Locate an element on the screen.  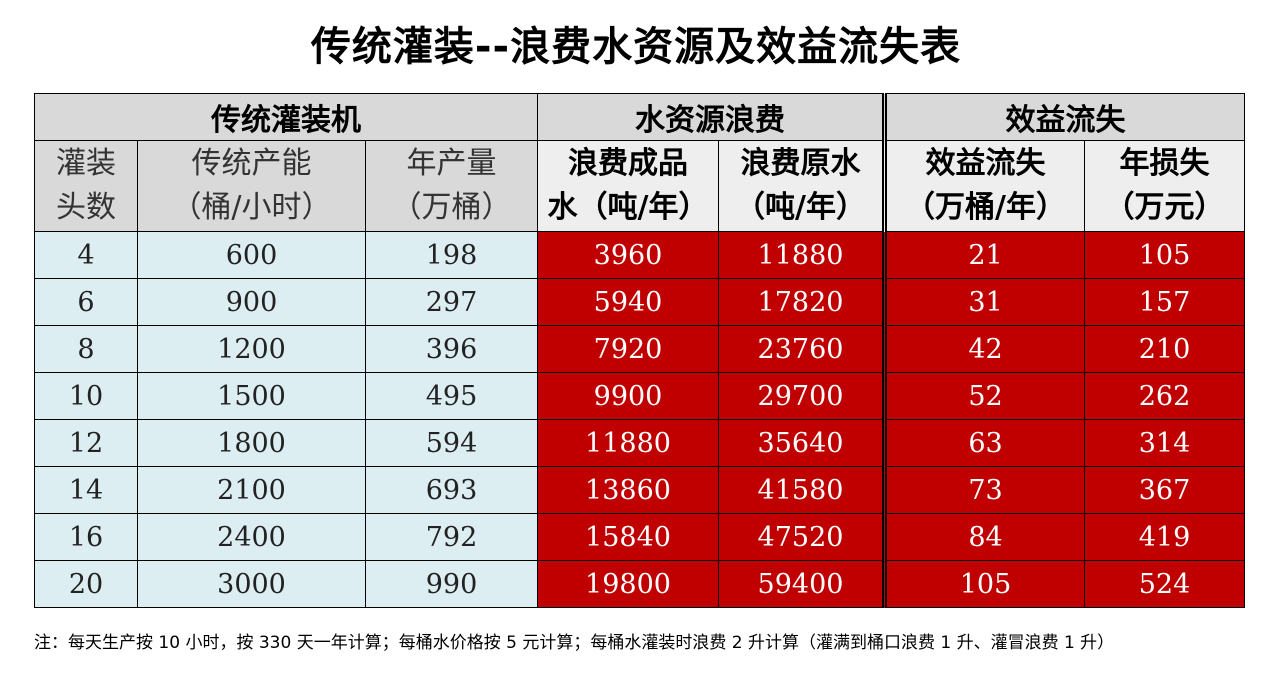
cell-heads: 10 is located at coordinates (86, 396).